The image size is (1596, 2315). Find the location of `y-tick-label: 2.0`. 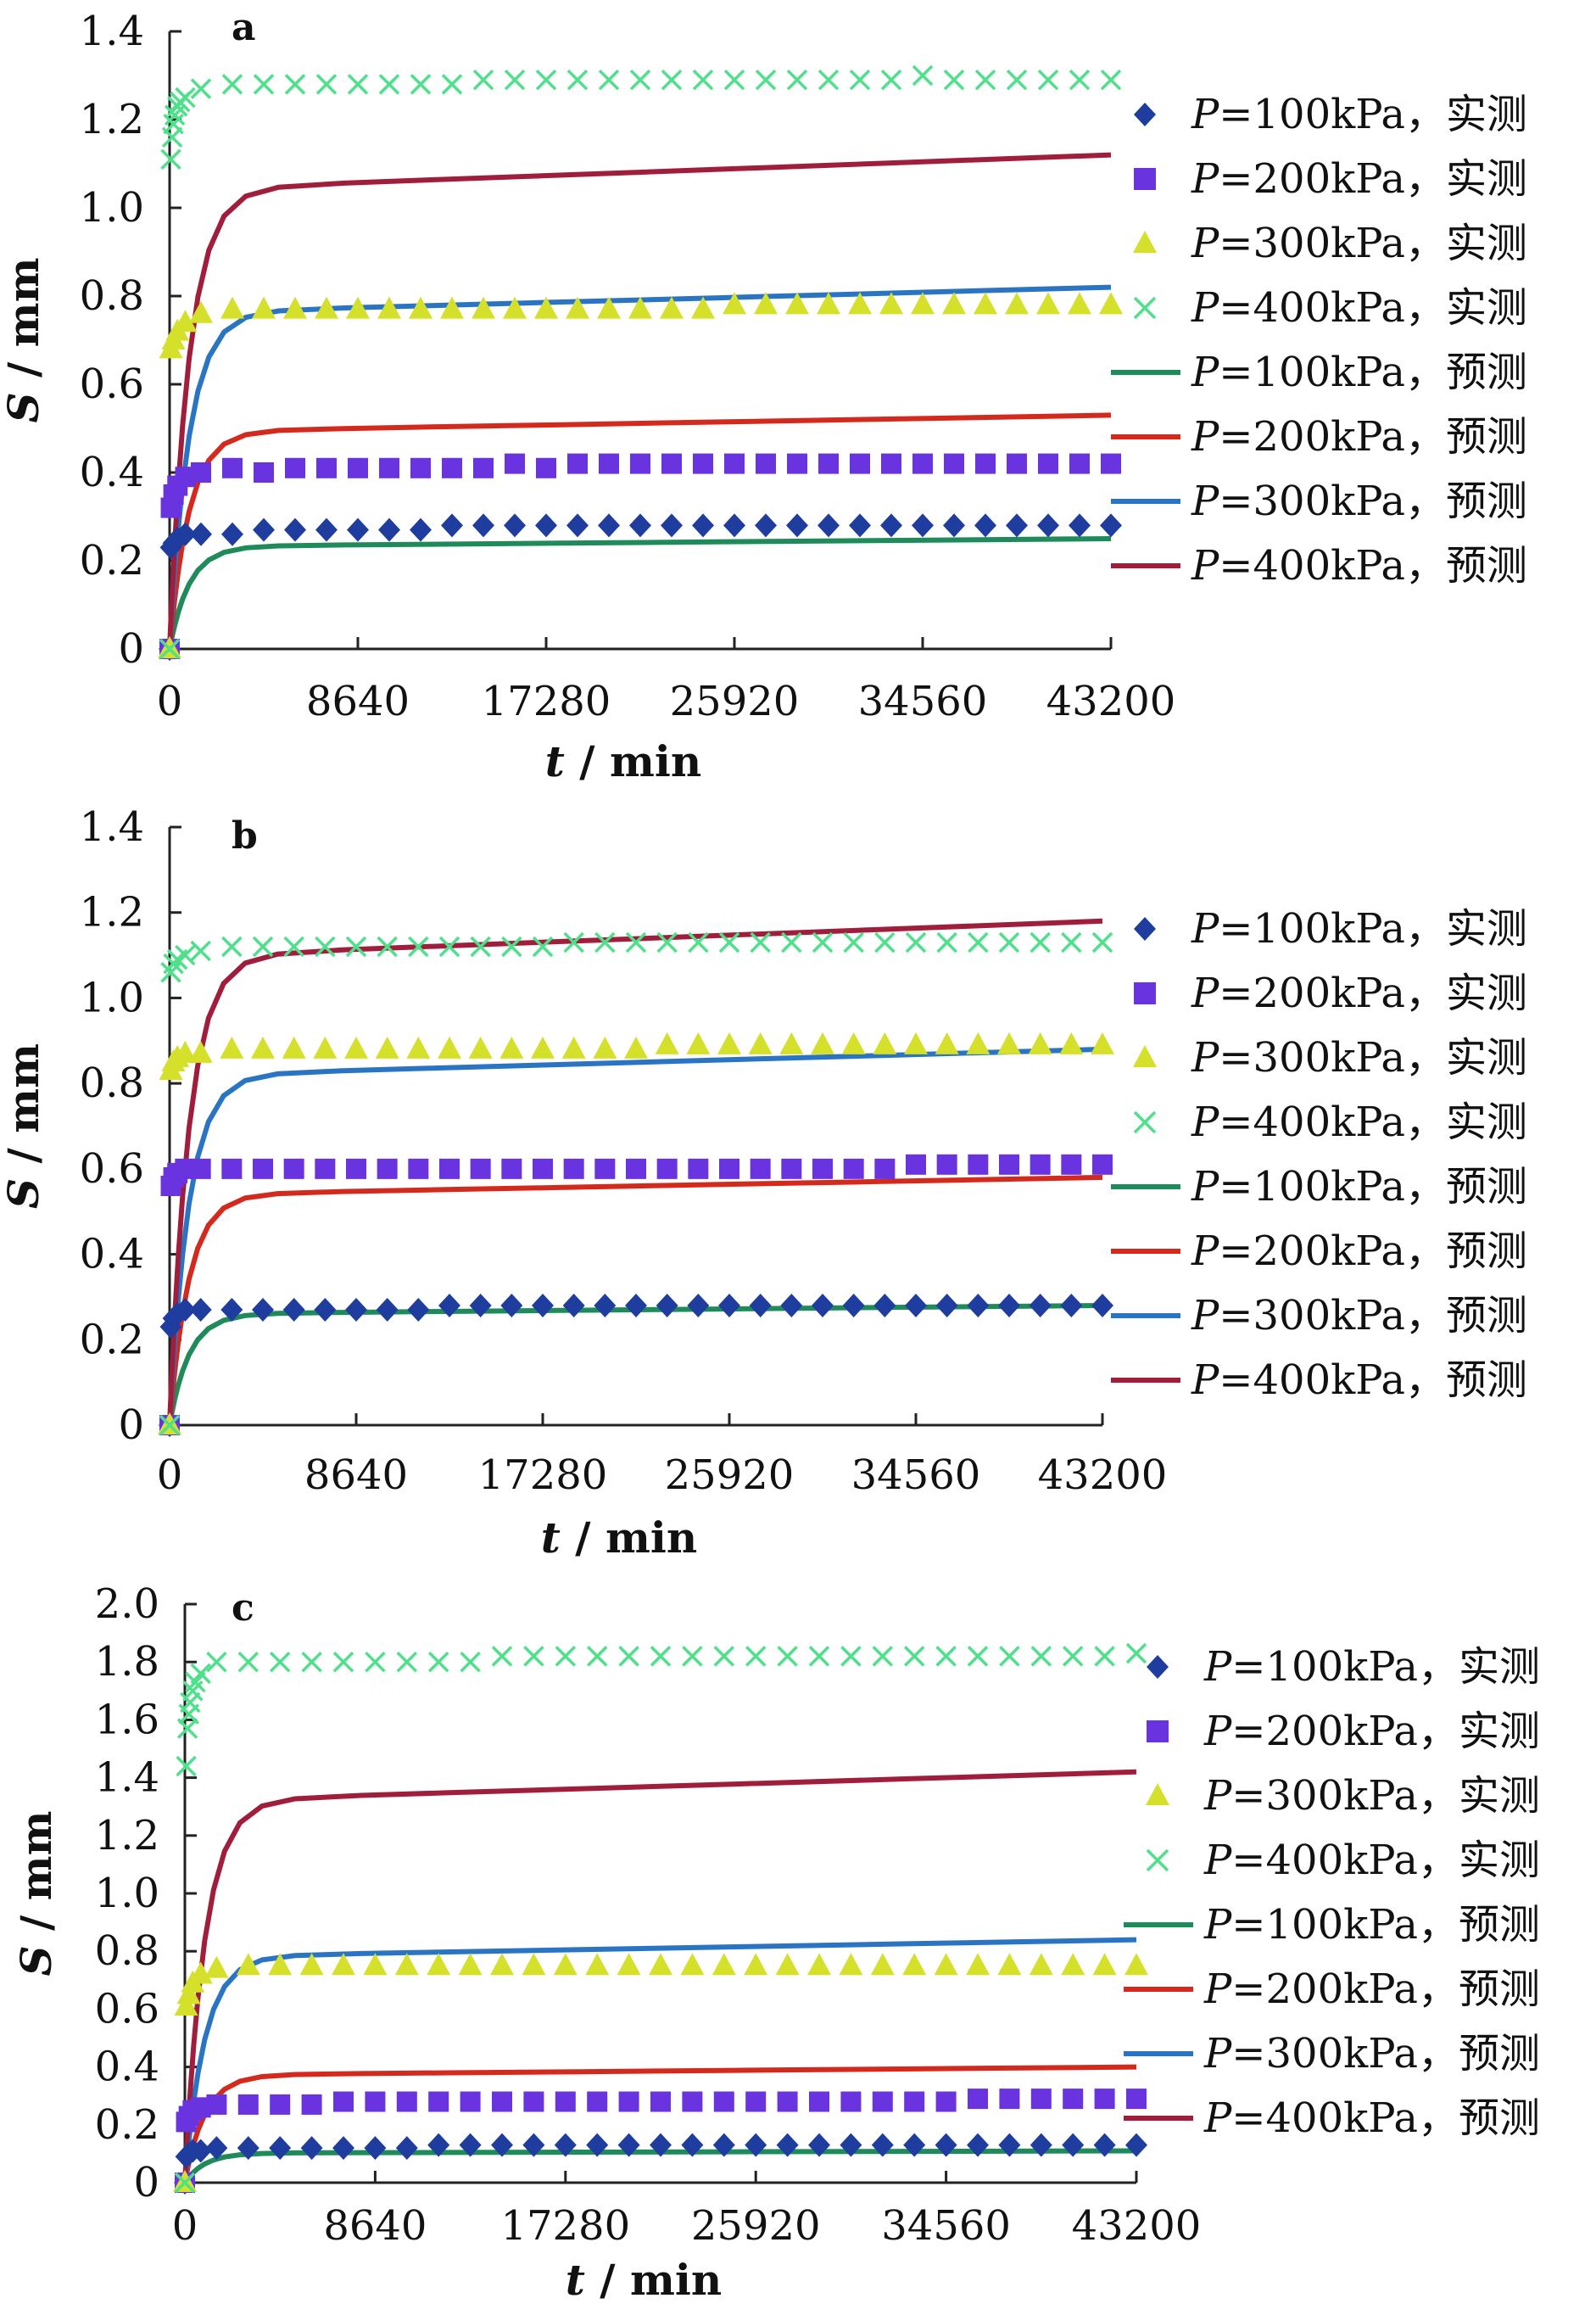

y-tick-label: 2.0 is located at coordinates (127, 1604).